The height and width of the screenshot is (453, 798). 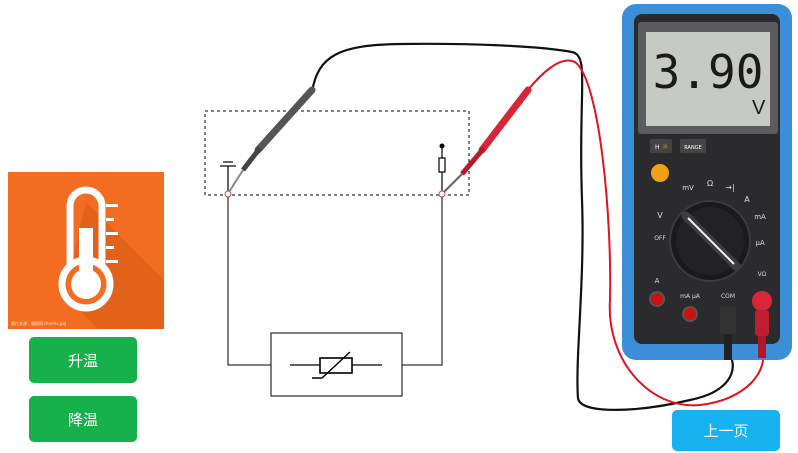 I want to click on com-probe-plug, so click(x=728, y=333).